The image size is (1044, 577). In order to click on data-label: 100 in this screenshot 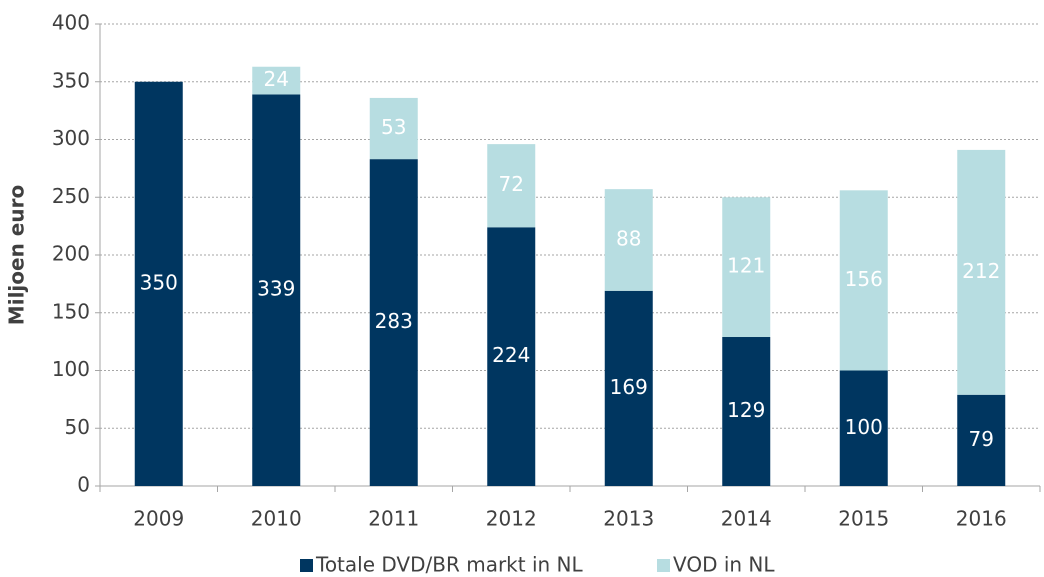, I will do `click(864, 427)`.